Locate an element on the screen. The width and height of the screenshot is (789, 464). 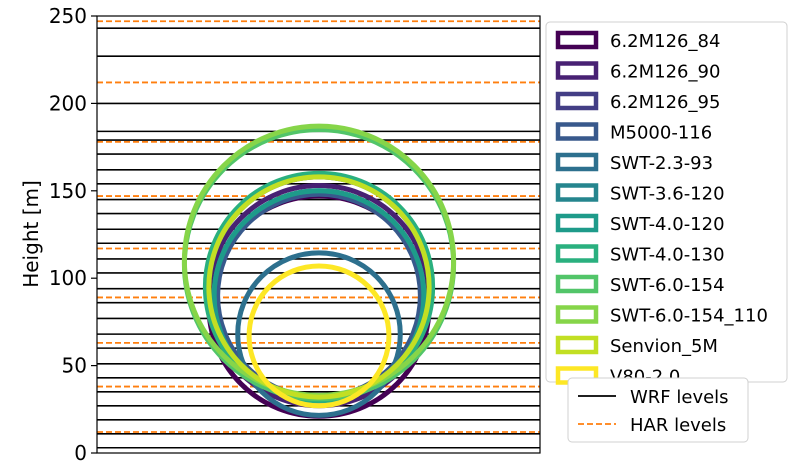
legend-label: M5000-116 is located at coordinates (661, 133).